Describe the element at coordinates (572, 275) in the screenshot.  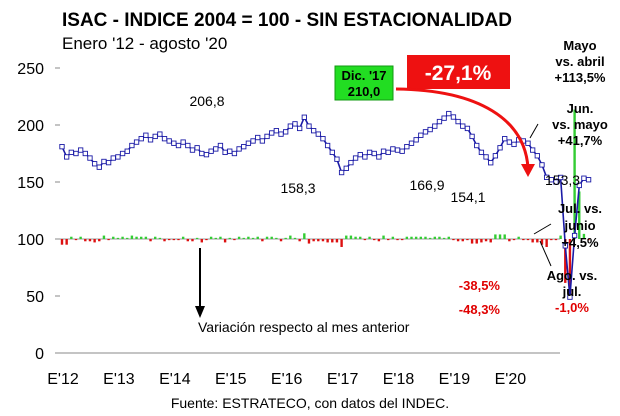
I see `ago-line1: Ago. vs.` at that location.